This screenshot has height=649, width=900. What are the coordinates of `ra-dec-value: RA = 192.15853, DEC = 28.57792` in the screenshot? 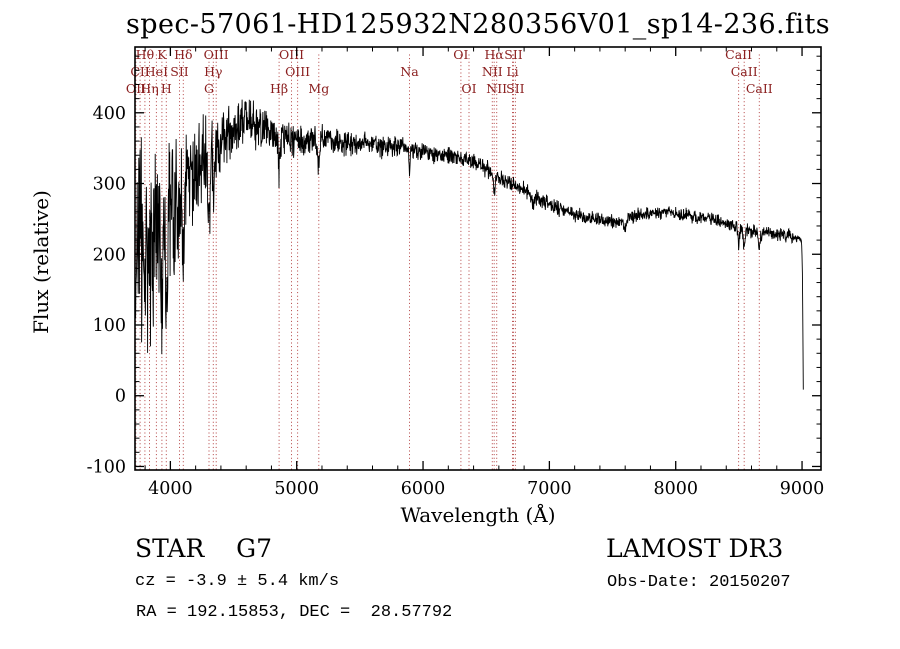 It's located at (294, 612).